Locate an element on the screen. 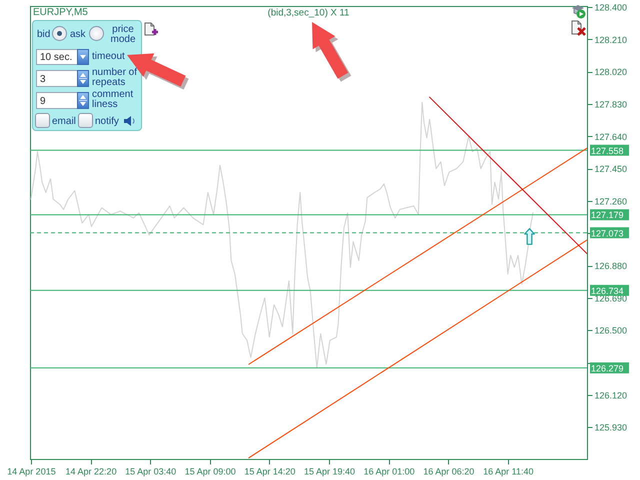 The image size is (640, 480). x-tick-label: 15 Apr 14:20 is located at coordinates (270, 471).